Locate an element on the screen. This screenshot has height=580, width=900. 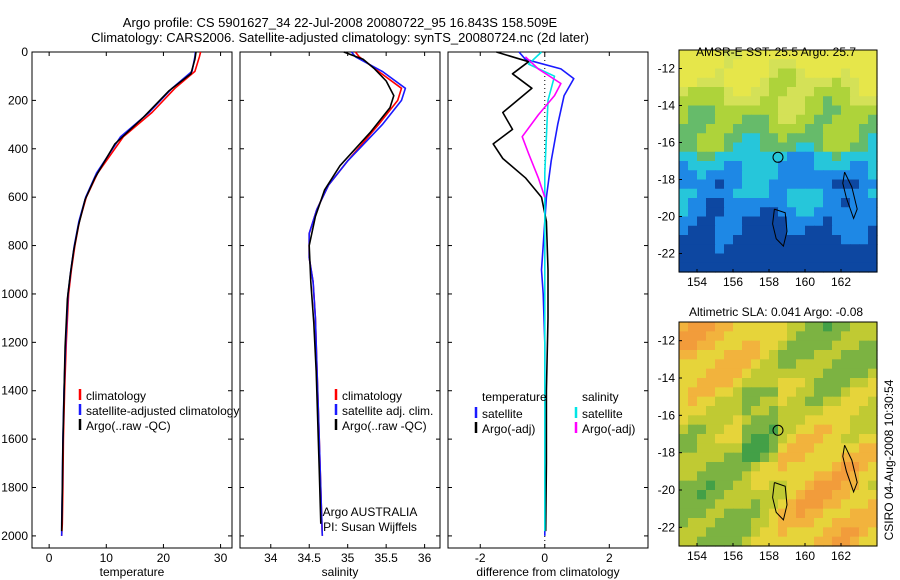
x-tick-label: 0 is located at coordinates (49, 558).